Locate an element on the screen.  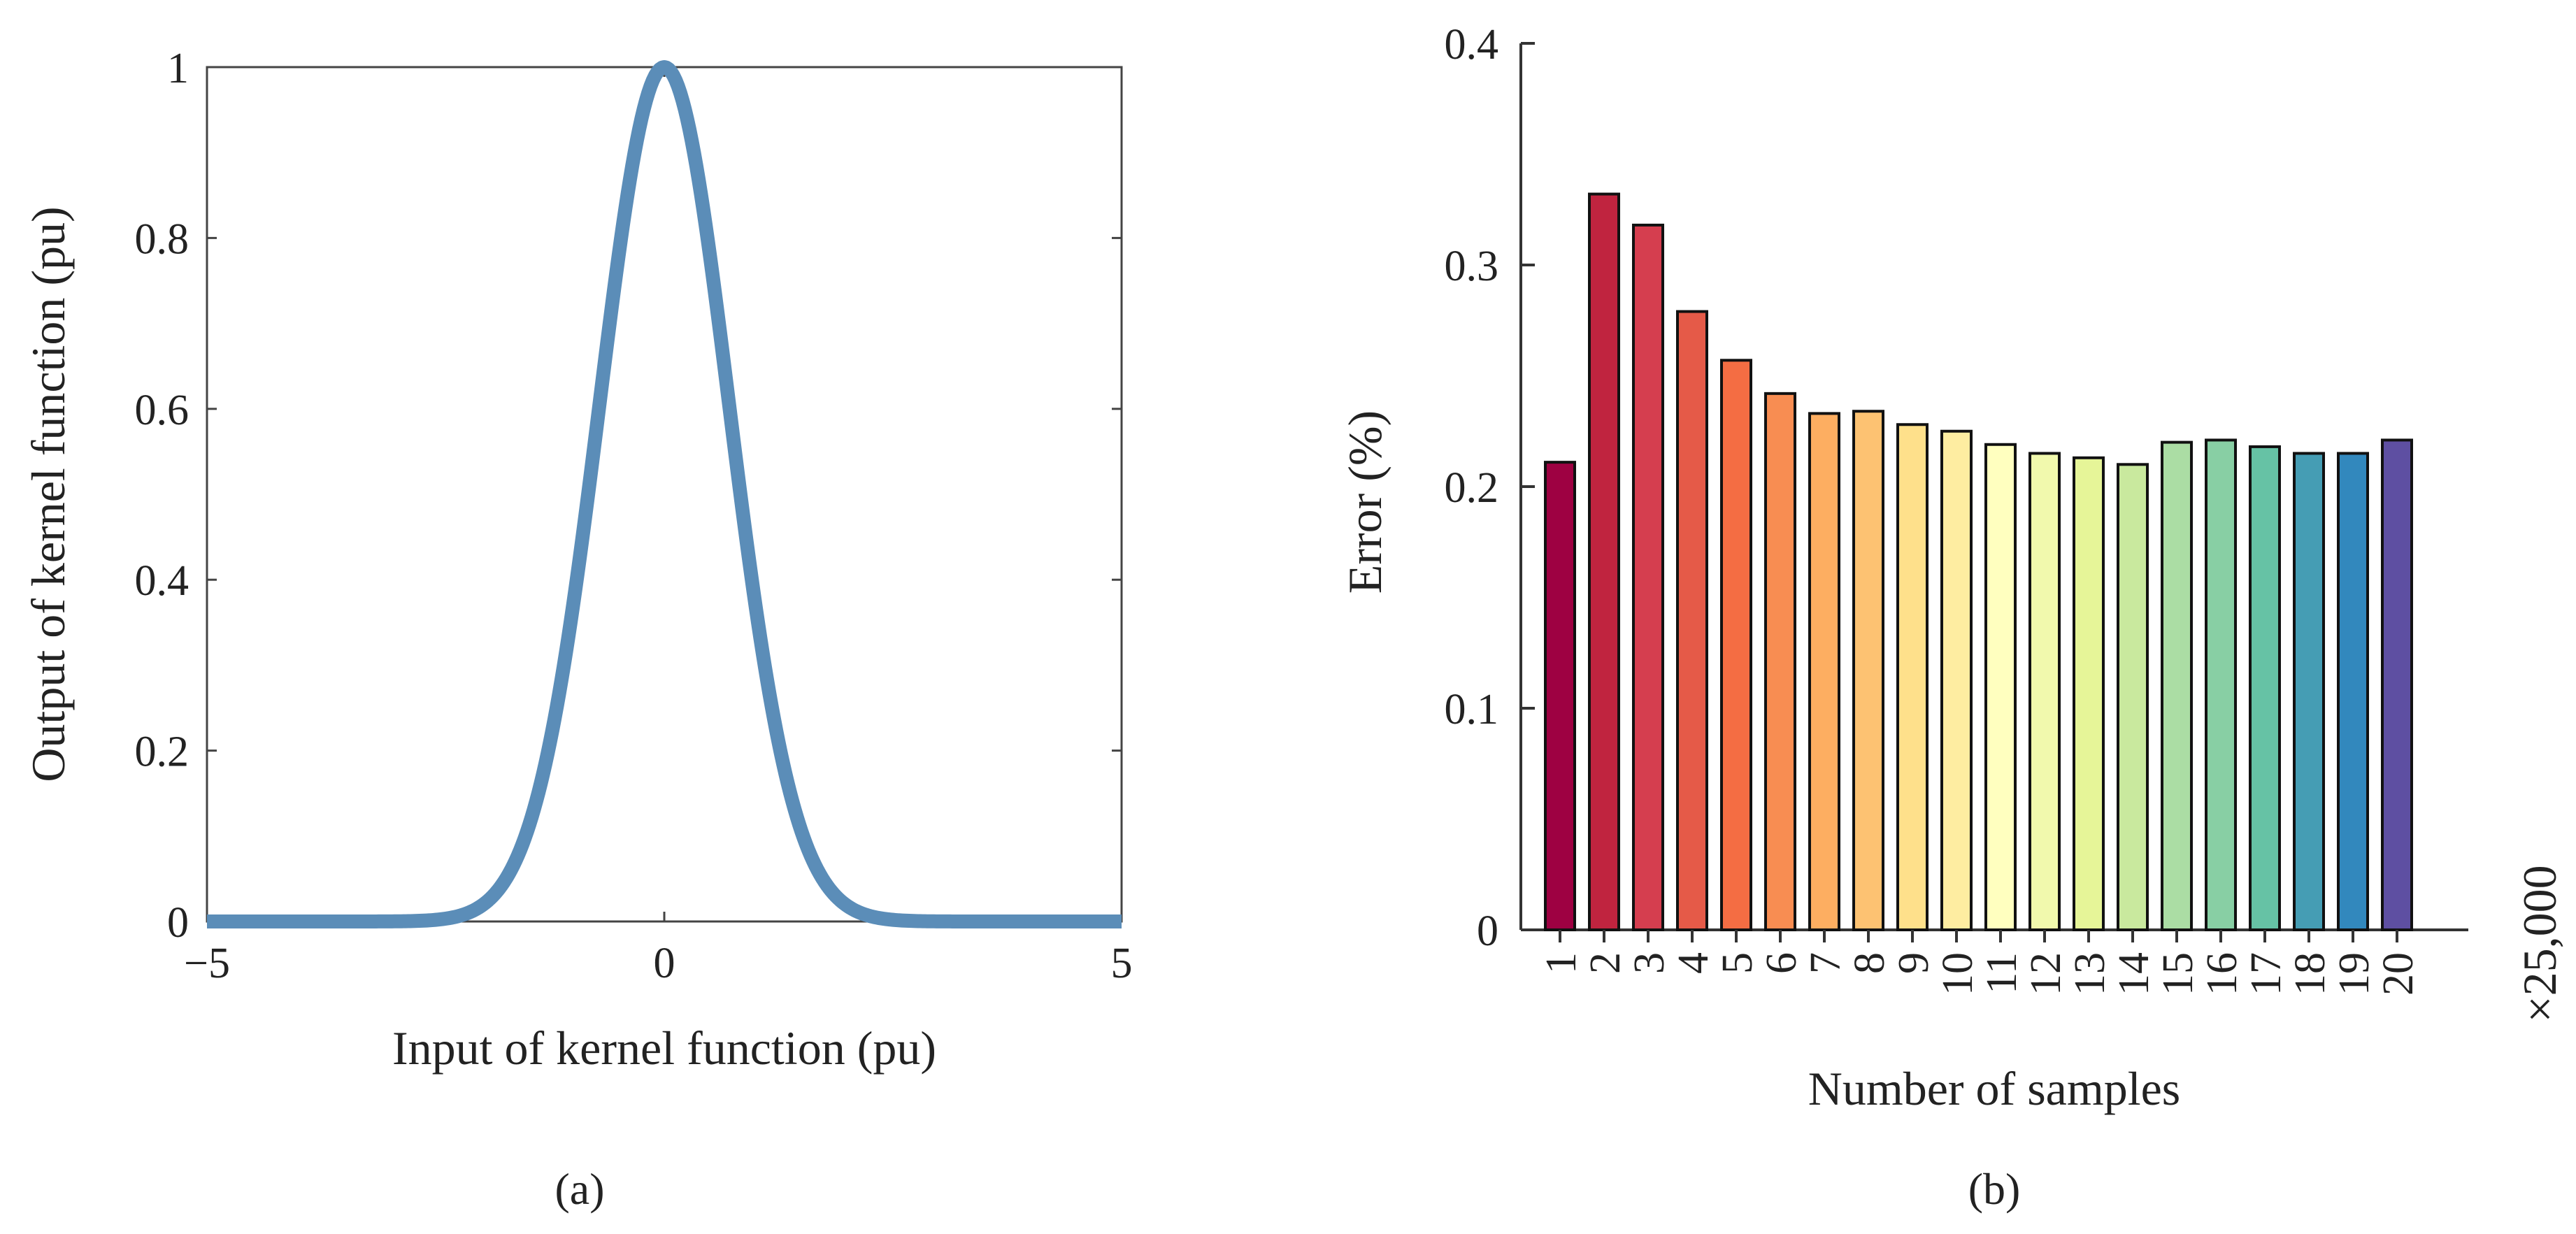
kernel-y-tick-label: 0 is located at coordinates (178, 923).